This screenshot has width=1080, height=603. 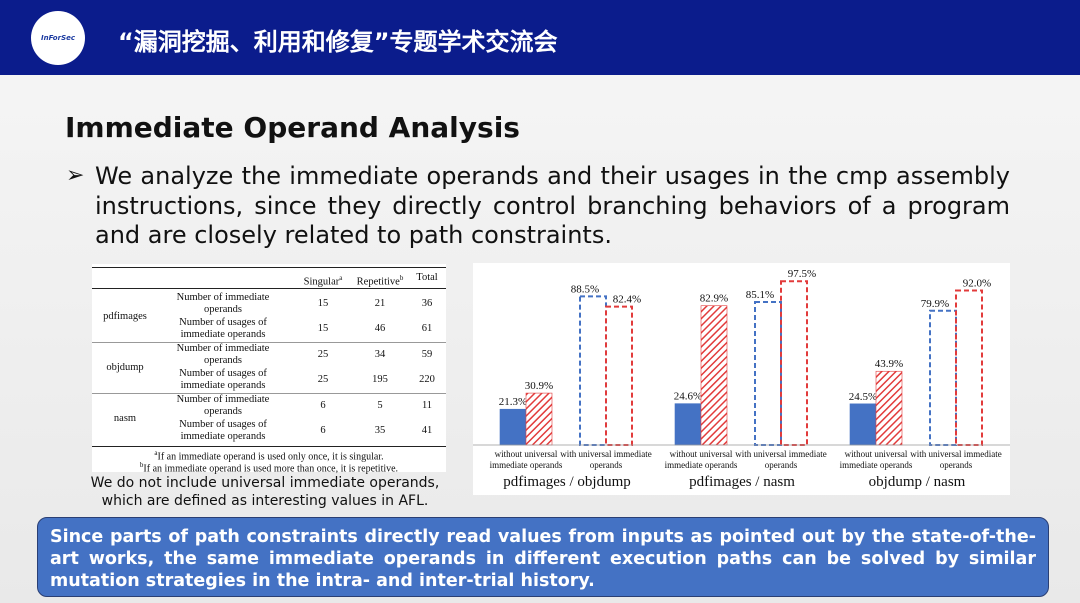 What do you see at coordinates (863, 397) in the screenshot?
I see `value-label: 24.5%` at bounding box center [863, 397].